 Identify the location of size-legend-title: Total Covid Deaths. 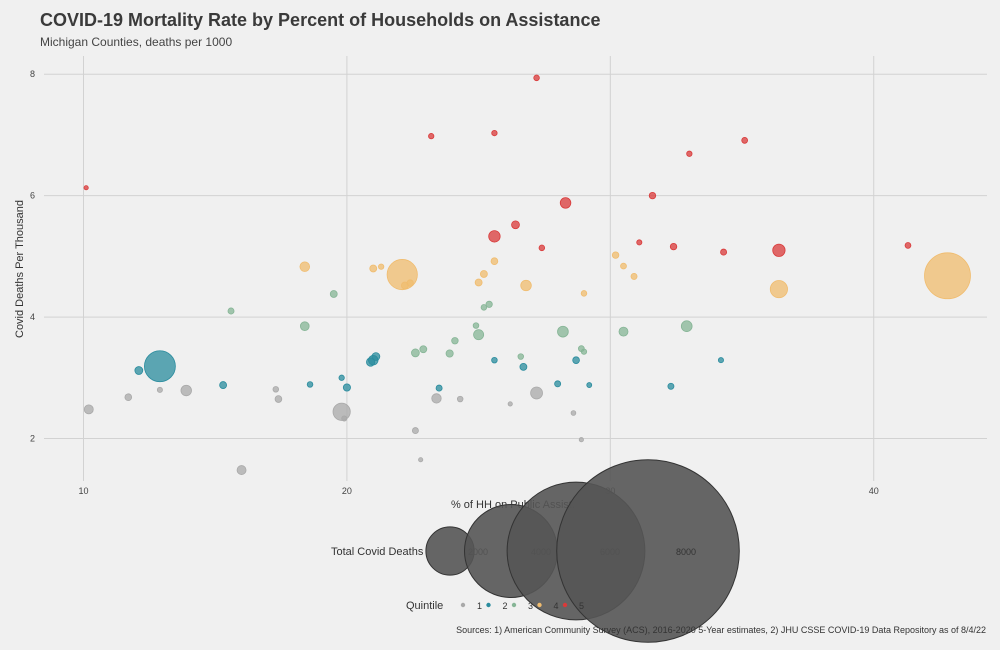
(377, 552).